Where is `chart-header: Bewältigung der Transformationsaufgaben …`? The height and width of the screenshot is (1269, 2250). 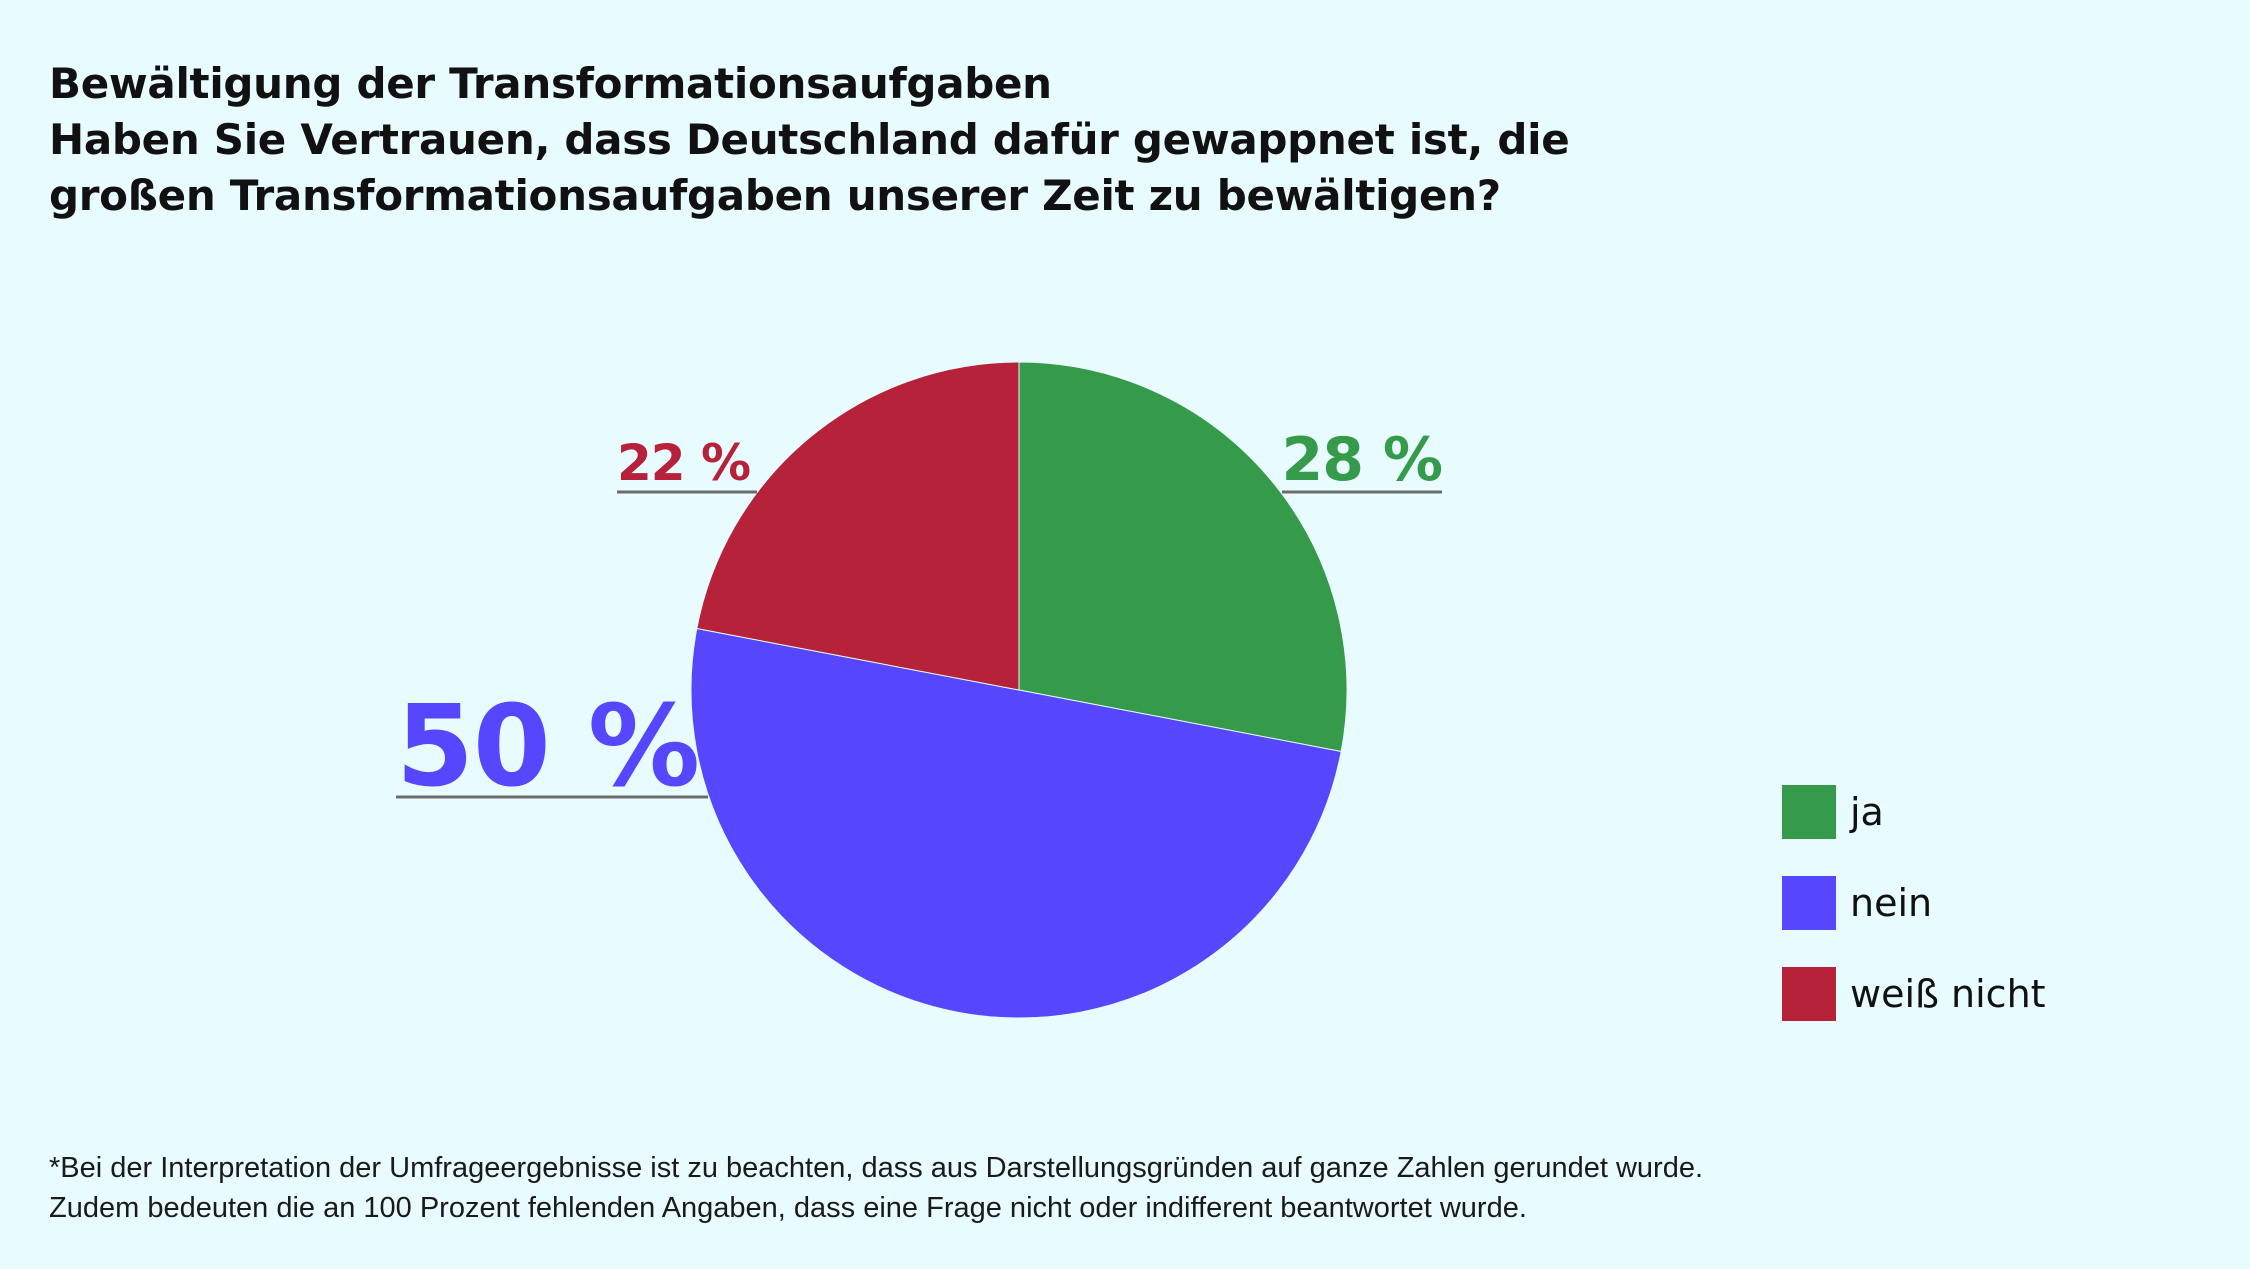 chart-header: Bewältigung der Transformationsaufgaben … is located at coordinates (899, 140).